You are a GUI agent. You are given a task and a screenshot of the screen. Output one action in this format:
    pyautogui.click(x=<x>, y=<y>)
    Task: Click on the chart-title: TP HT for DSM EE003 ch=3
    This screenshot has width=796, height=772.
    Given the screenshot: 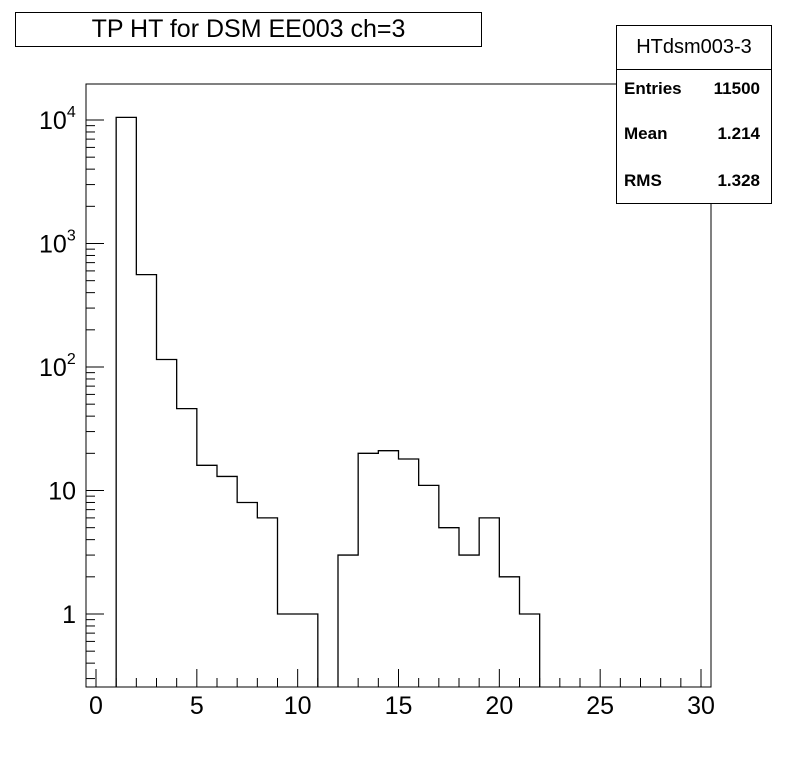 What is the action you would take?
    pyautogui.click(x=248, y=29)
    